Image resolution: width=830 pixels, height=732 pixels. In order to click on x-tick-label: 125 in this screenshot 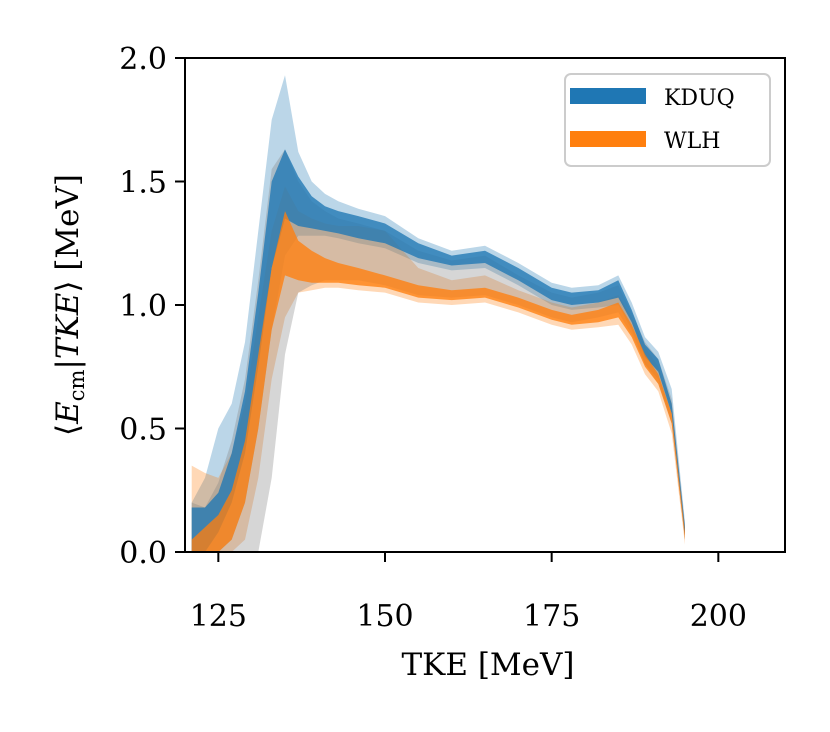, I will do `click(218, 616)`.